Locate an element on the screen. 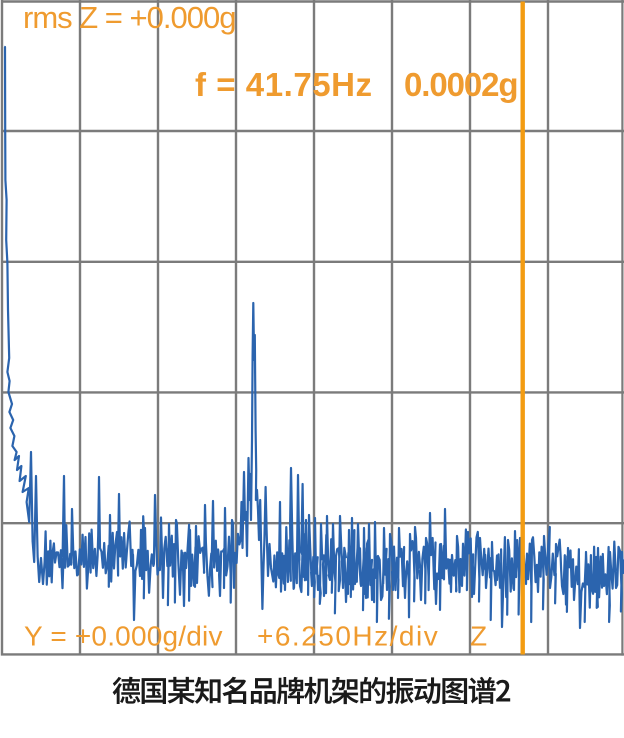 The image size is (624, 738). svg-text: 0.0002g is located at coordinates (460, 84).